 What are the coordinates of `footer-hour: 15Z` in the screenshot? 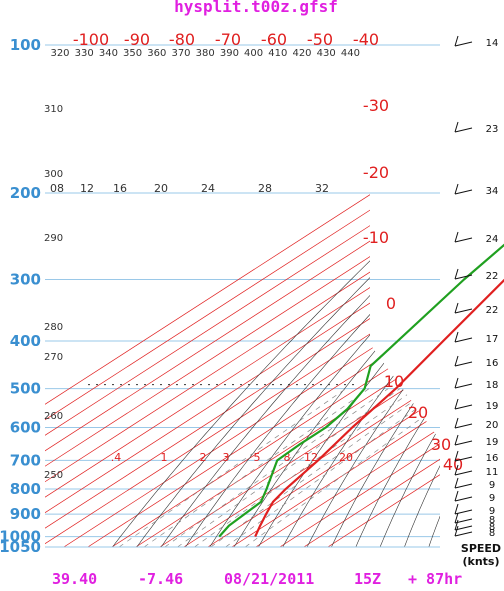 It's located at (367, 579).